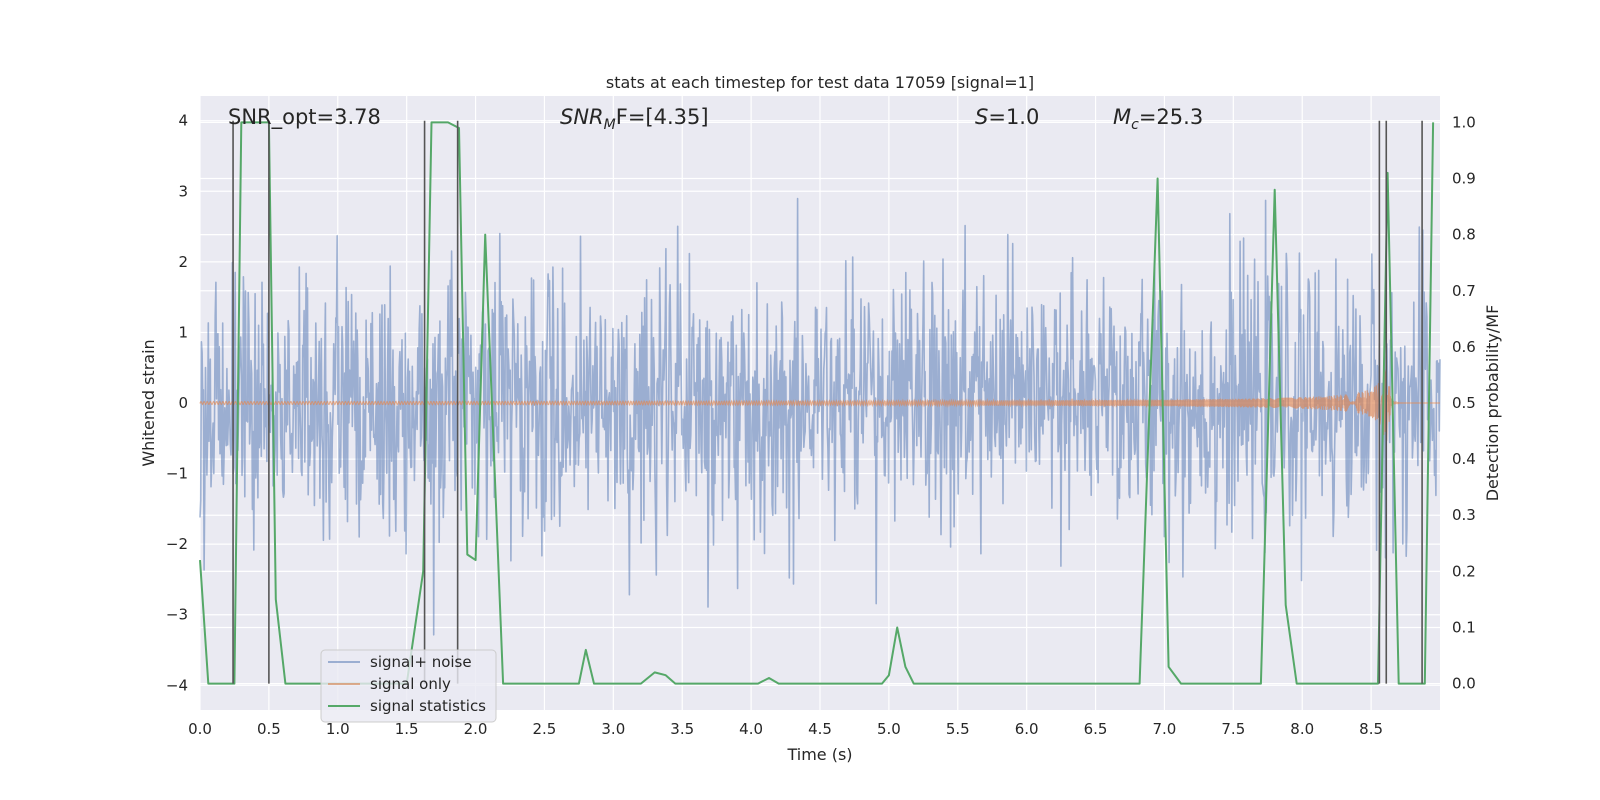 Image resolution: width=1600 pixels, height=800 pixels. Describe the element at coordinates (183, 121) in the screenshot. I see `y-left-tick-label: 4` at that location.